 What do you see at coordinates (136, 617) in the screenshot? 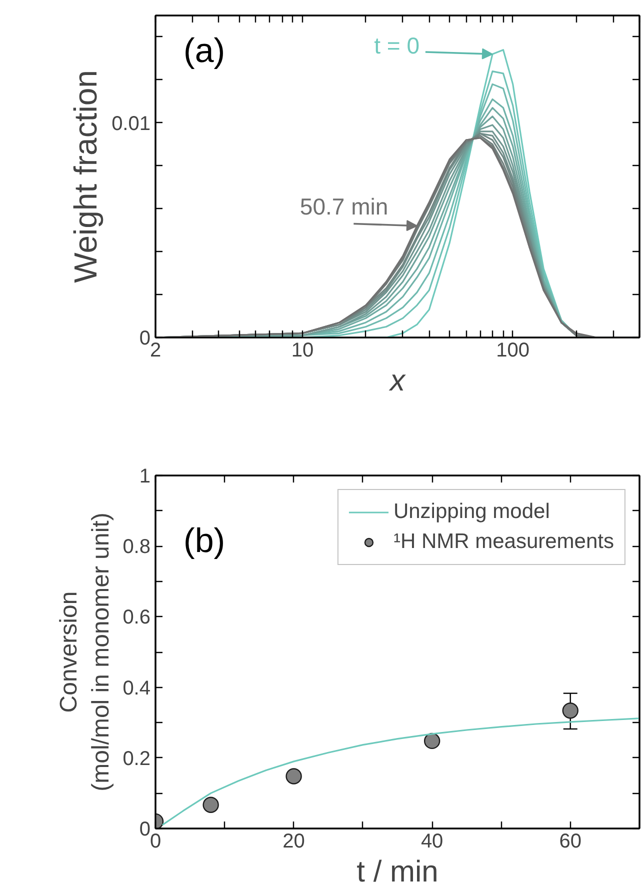
I see `y-tick-label: 0.6` at bounding box center [136, 617].